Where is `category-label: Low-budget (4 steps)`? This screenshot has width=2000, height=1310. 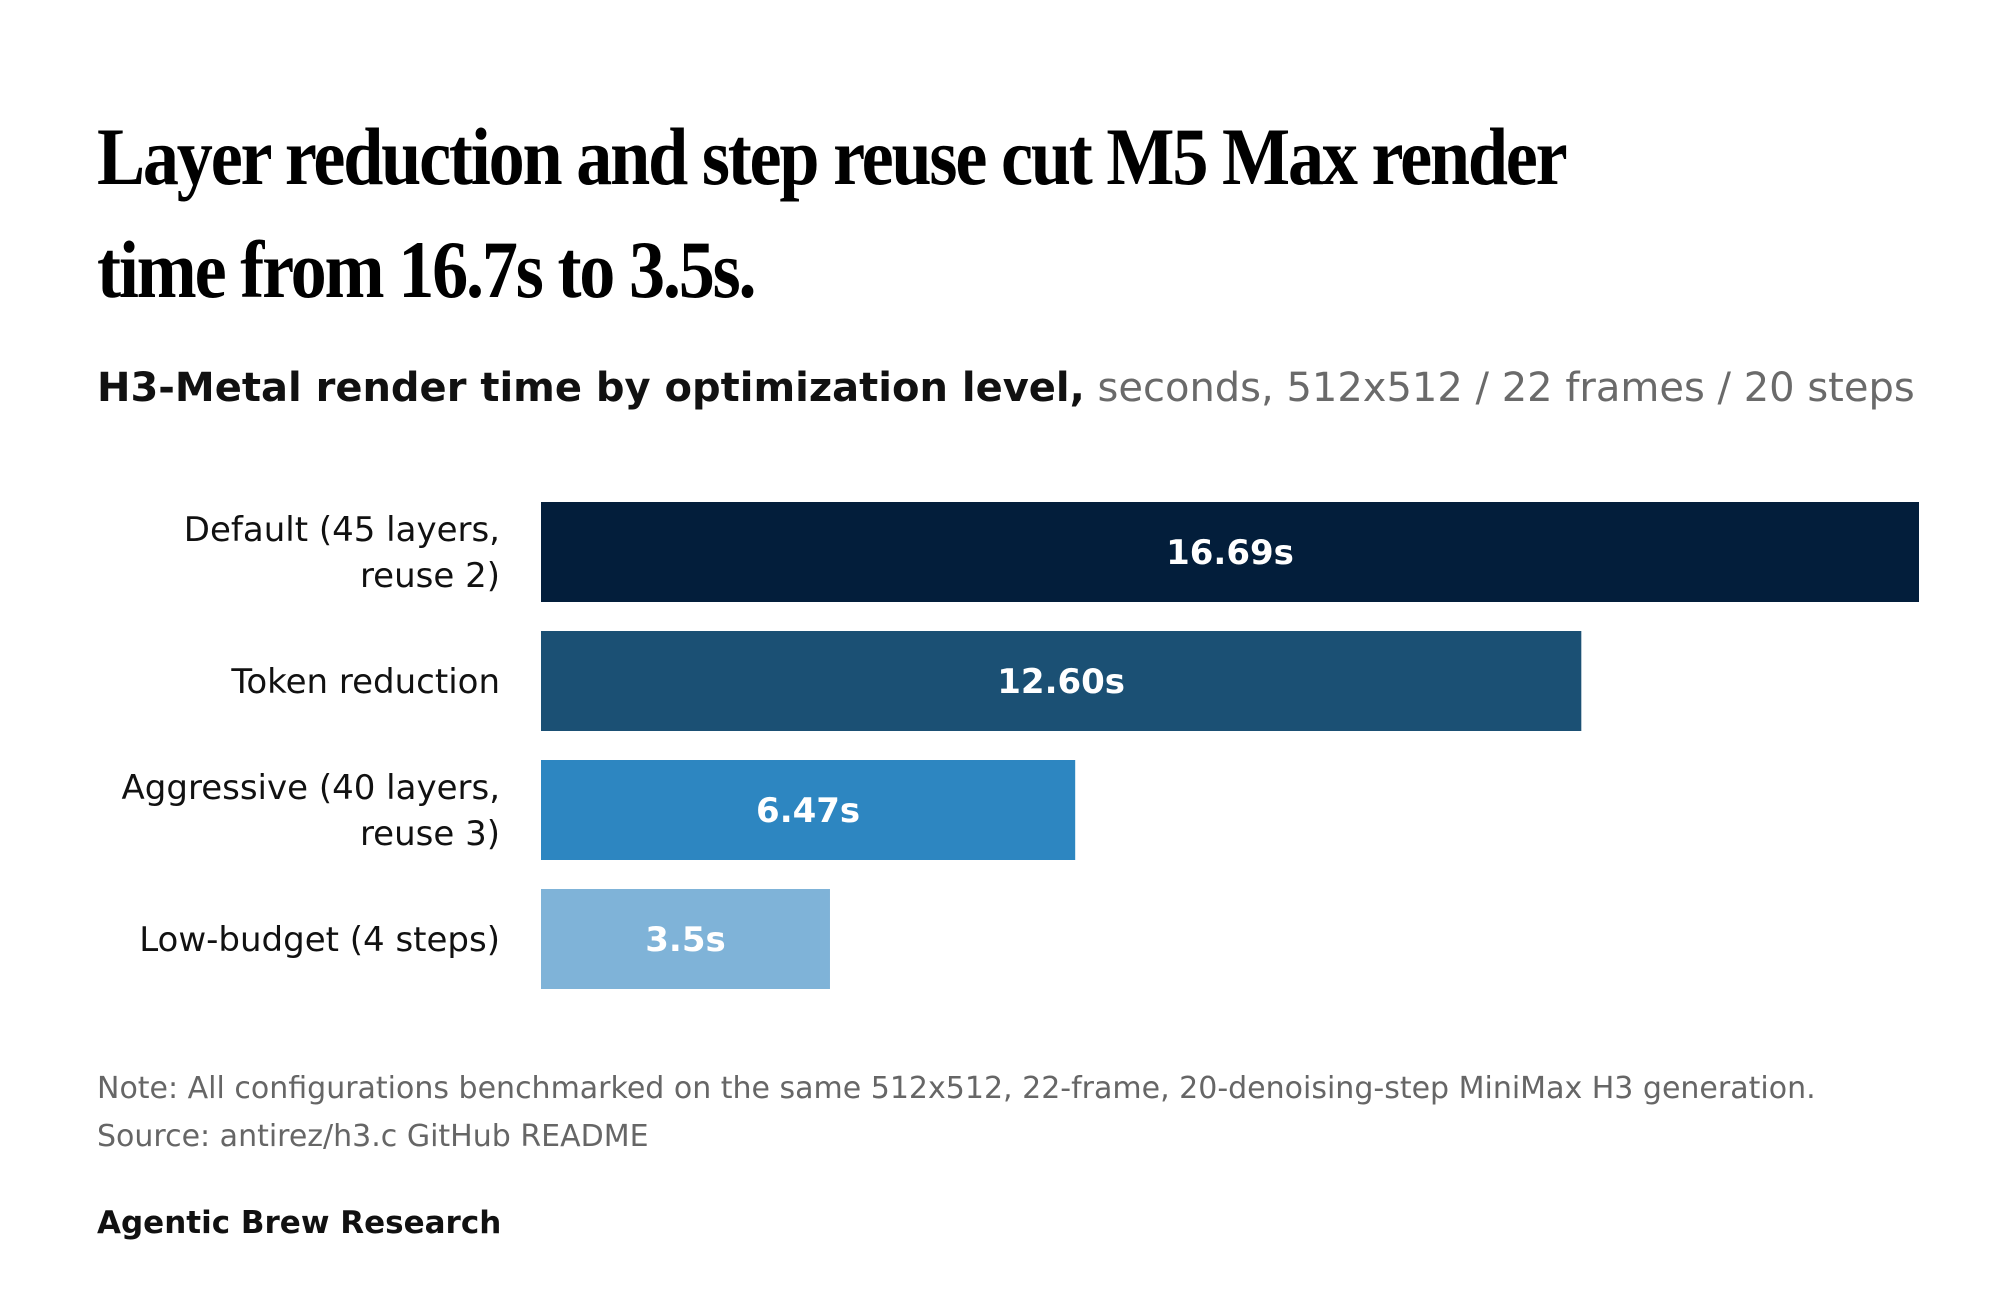
category-label: Low-budget (4 steps) is located at coordinates (319, 940).